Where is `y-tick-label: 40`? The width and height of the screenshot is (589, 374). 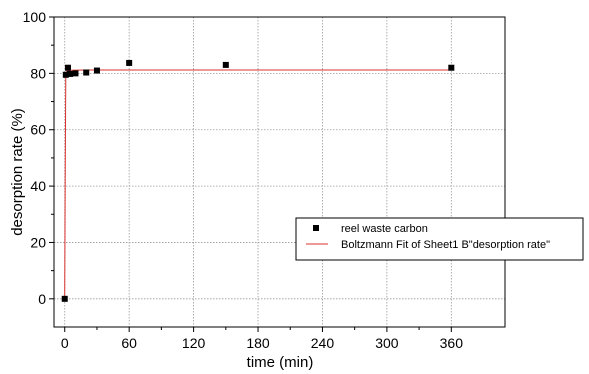
y-tick-label: 40 is located at coordinates (38, 186).